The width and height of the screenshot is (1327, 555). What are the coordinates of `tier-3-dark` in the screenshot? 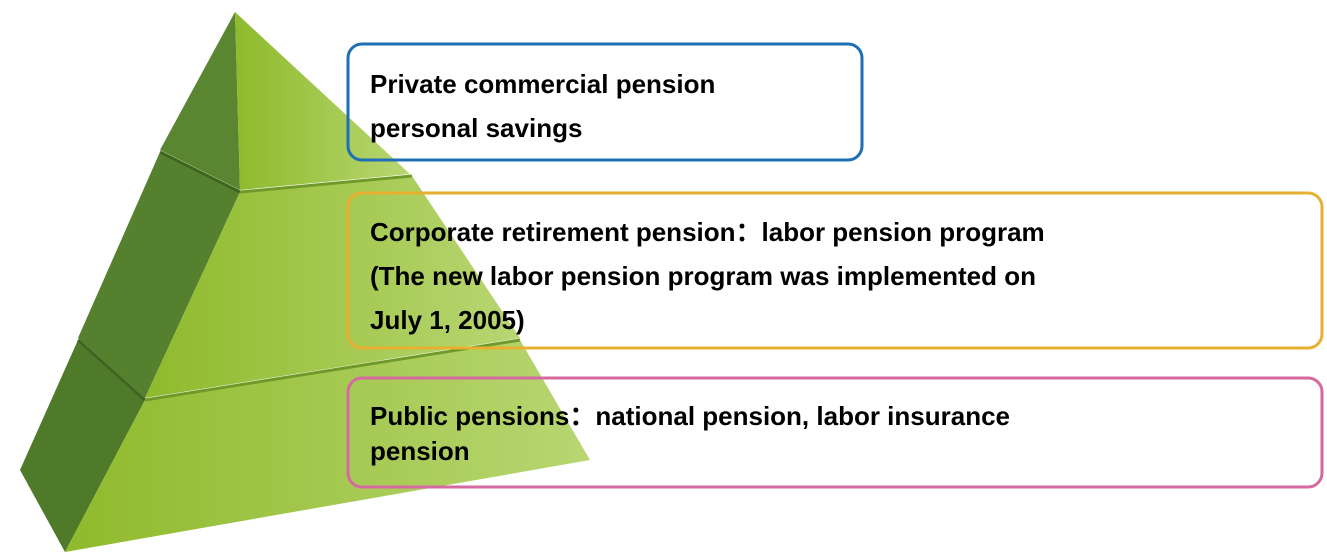 It's located at (82, 446).